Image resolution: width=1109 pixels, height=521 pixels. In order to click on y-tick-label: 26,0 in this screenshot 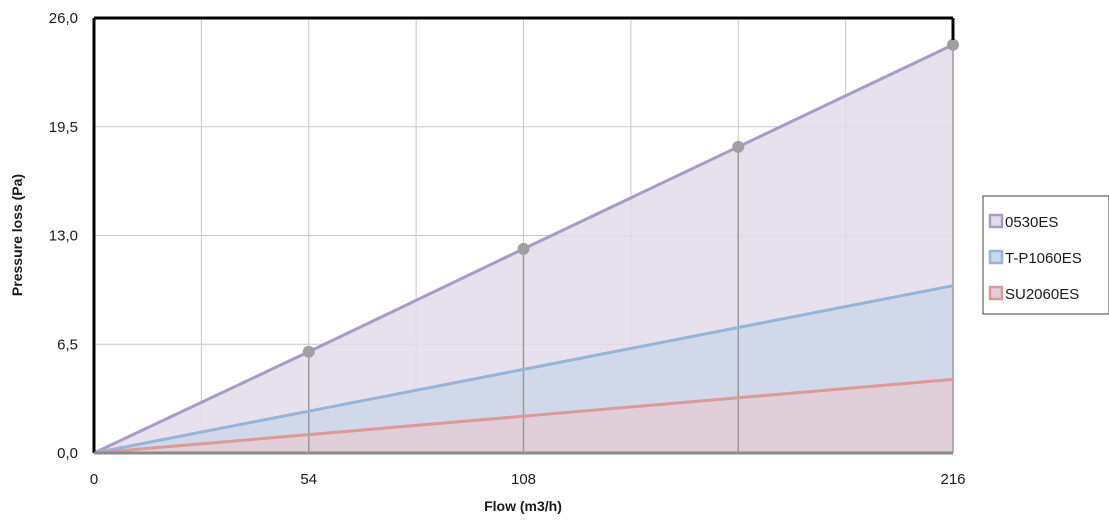, I will do `click(63, 18)`.